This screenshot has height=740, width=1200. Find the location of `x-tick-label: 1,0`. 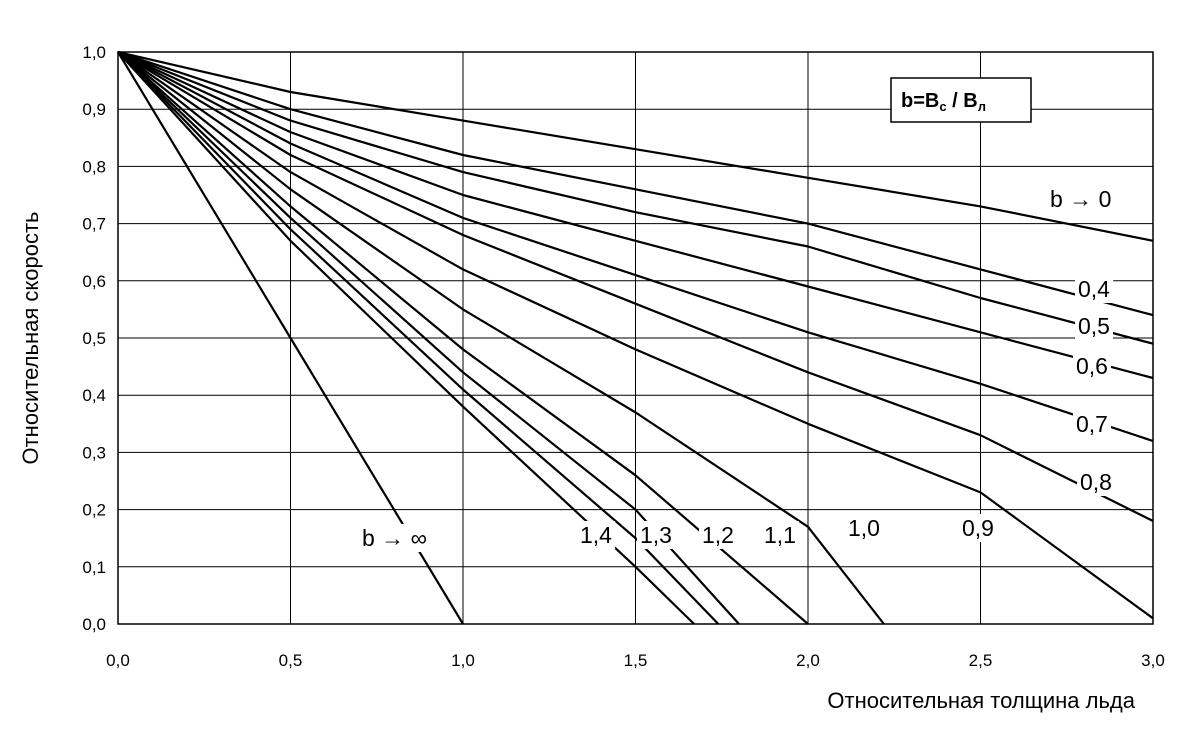

x-tick-label: 1,0 is located at coordinates (463, 660).